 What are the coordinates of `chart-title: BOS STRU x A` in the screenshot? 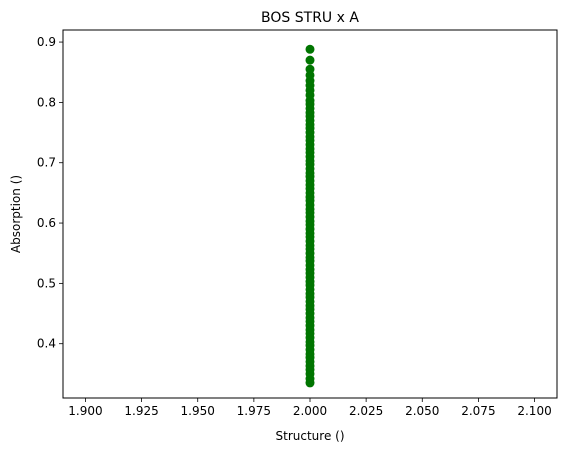 It's located at (310, 18).